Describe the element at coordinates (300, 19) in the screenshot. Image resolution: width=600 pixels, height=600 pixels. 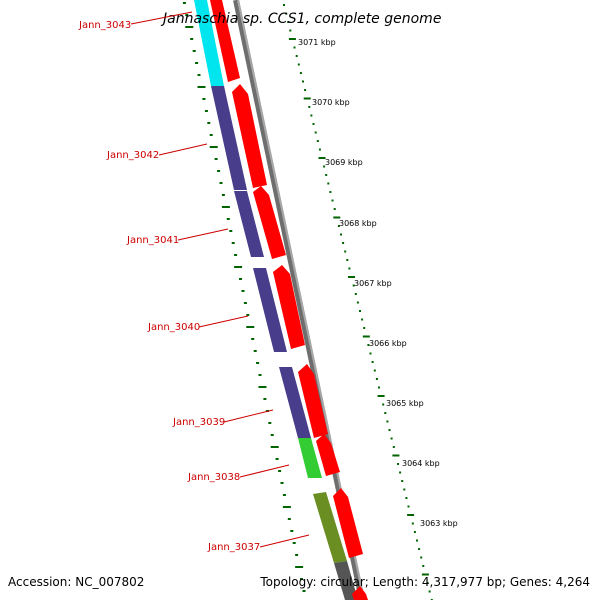
I see `map-title: Jannaschia sp. CCS1, complete genome` at that location.